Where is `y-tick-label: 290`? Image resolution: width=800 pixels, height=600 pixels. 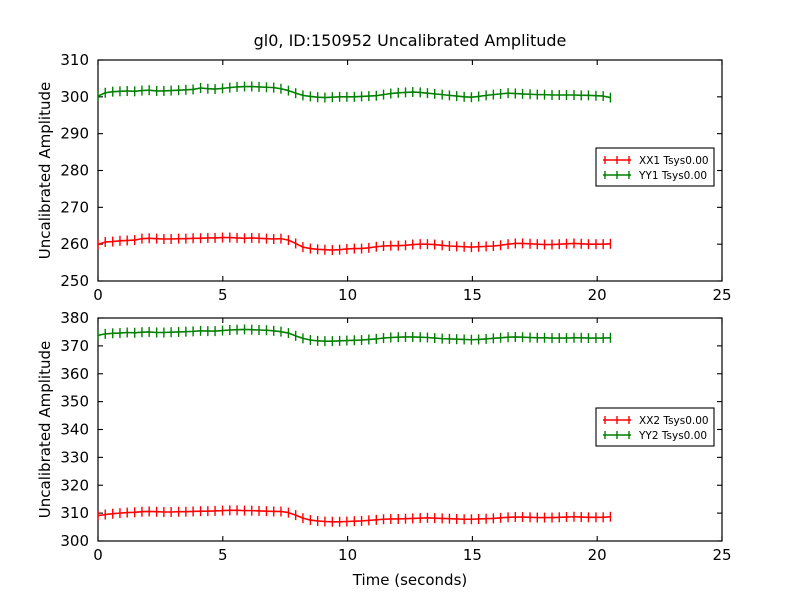 y-tick-label: 290 is located at coordinates (74, 134).